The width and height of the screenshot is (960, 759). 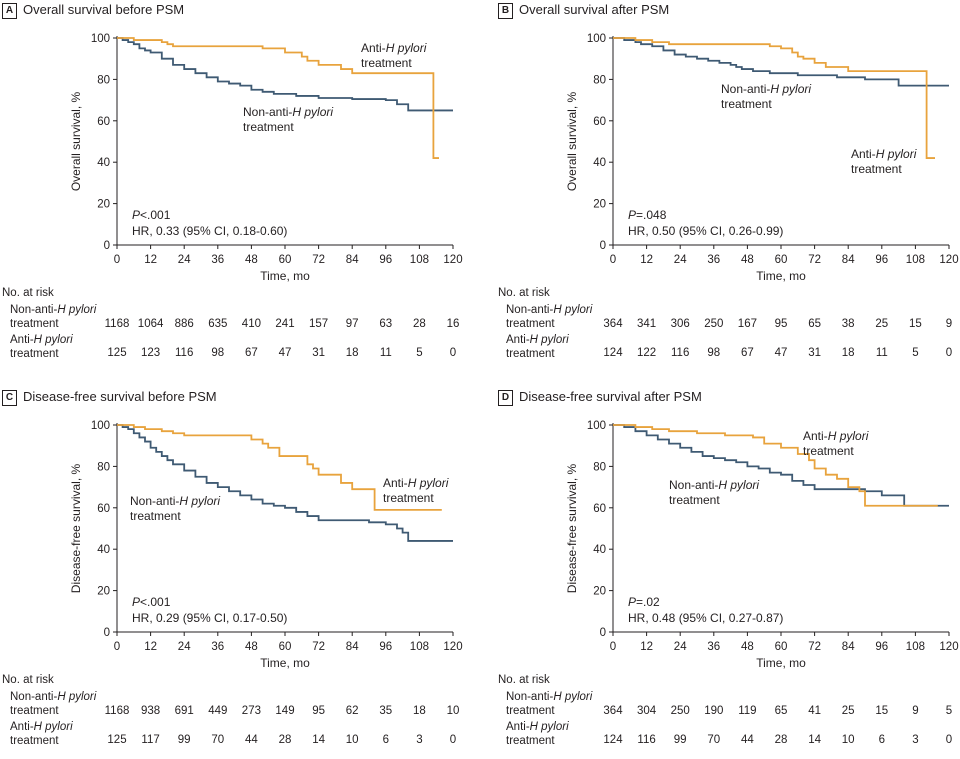 I want to click on risk-value: 410, so click(x=251, y=324).